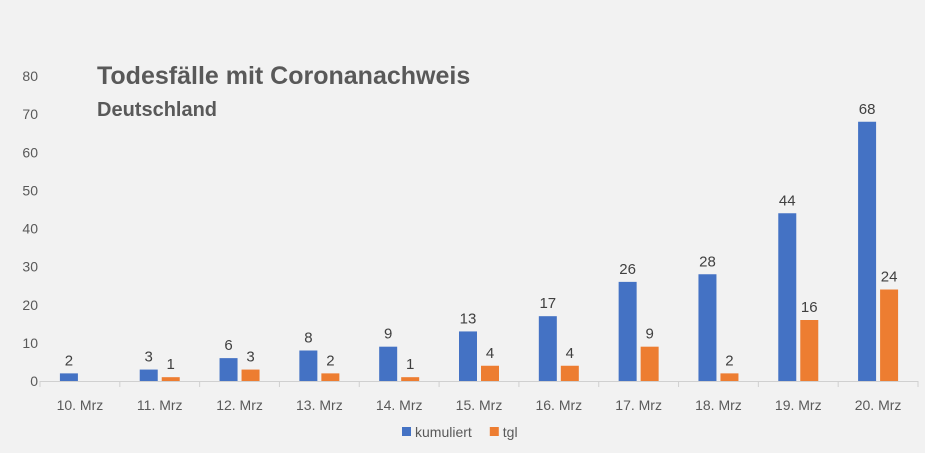 Image resolution: width=925 pixels, height=453 pixels. I want to click on y-tick-label: 40, so click(30, 229).